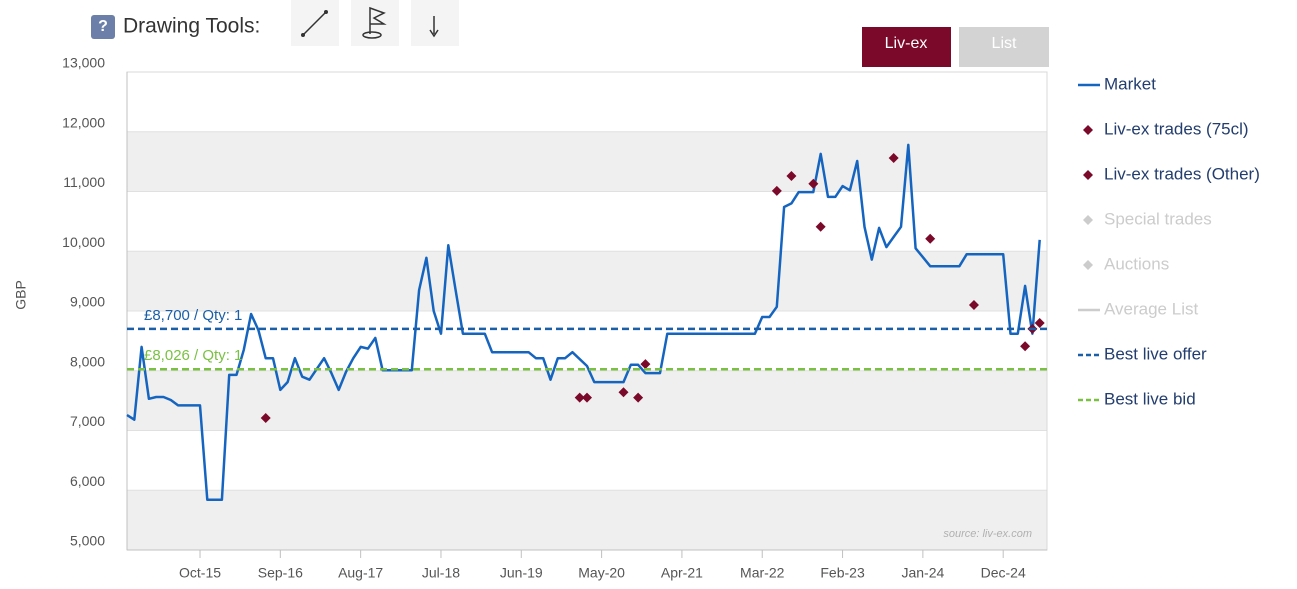  Describe the element at coordinates (315, 23) in the screenshot. I see `line-tool` at that location.